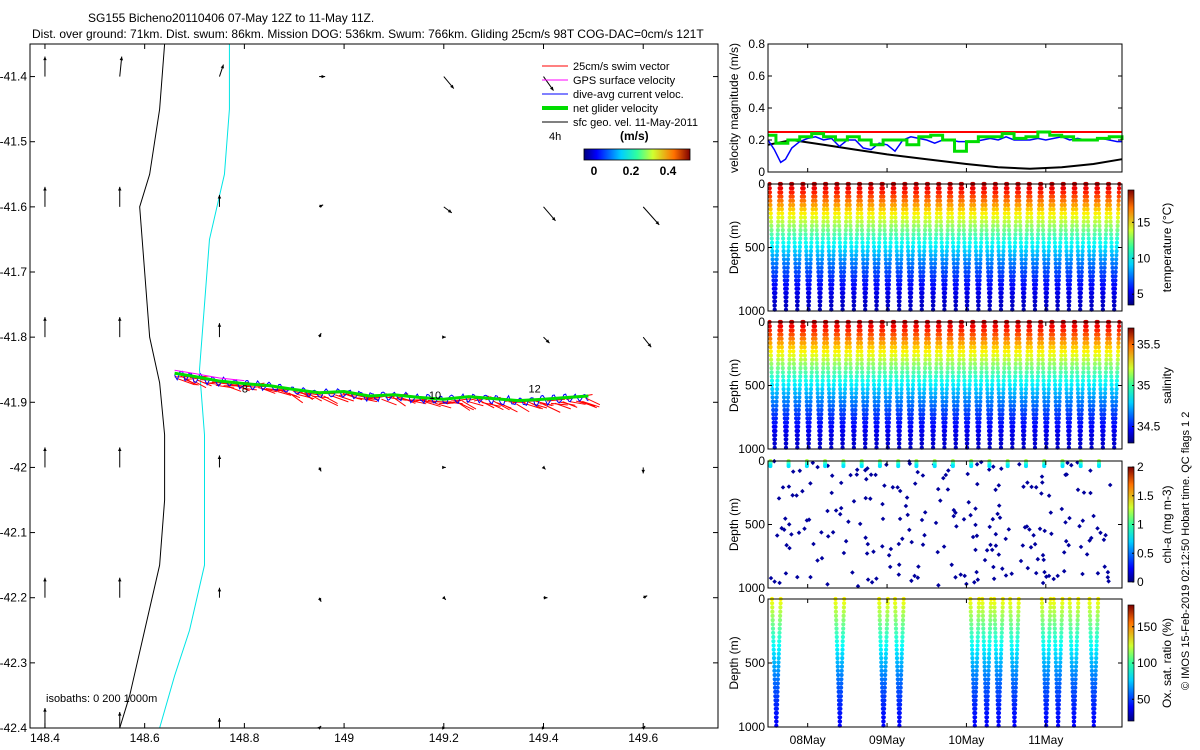 This screenshot has height=750, width=1200. Describe the element at coordinates (1167, 663) in the screenshot. I see `colorbar-label: Ox. sat. ratio (%)` at that location.